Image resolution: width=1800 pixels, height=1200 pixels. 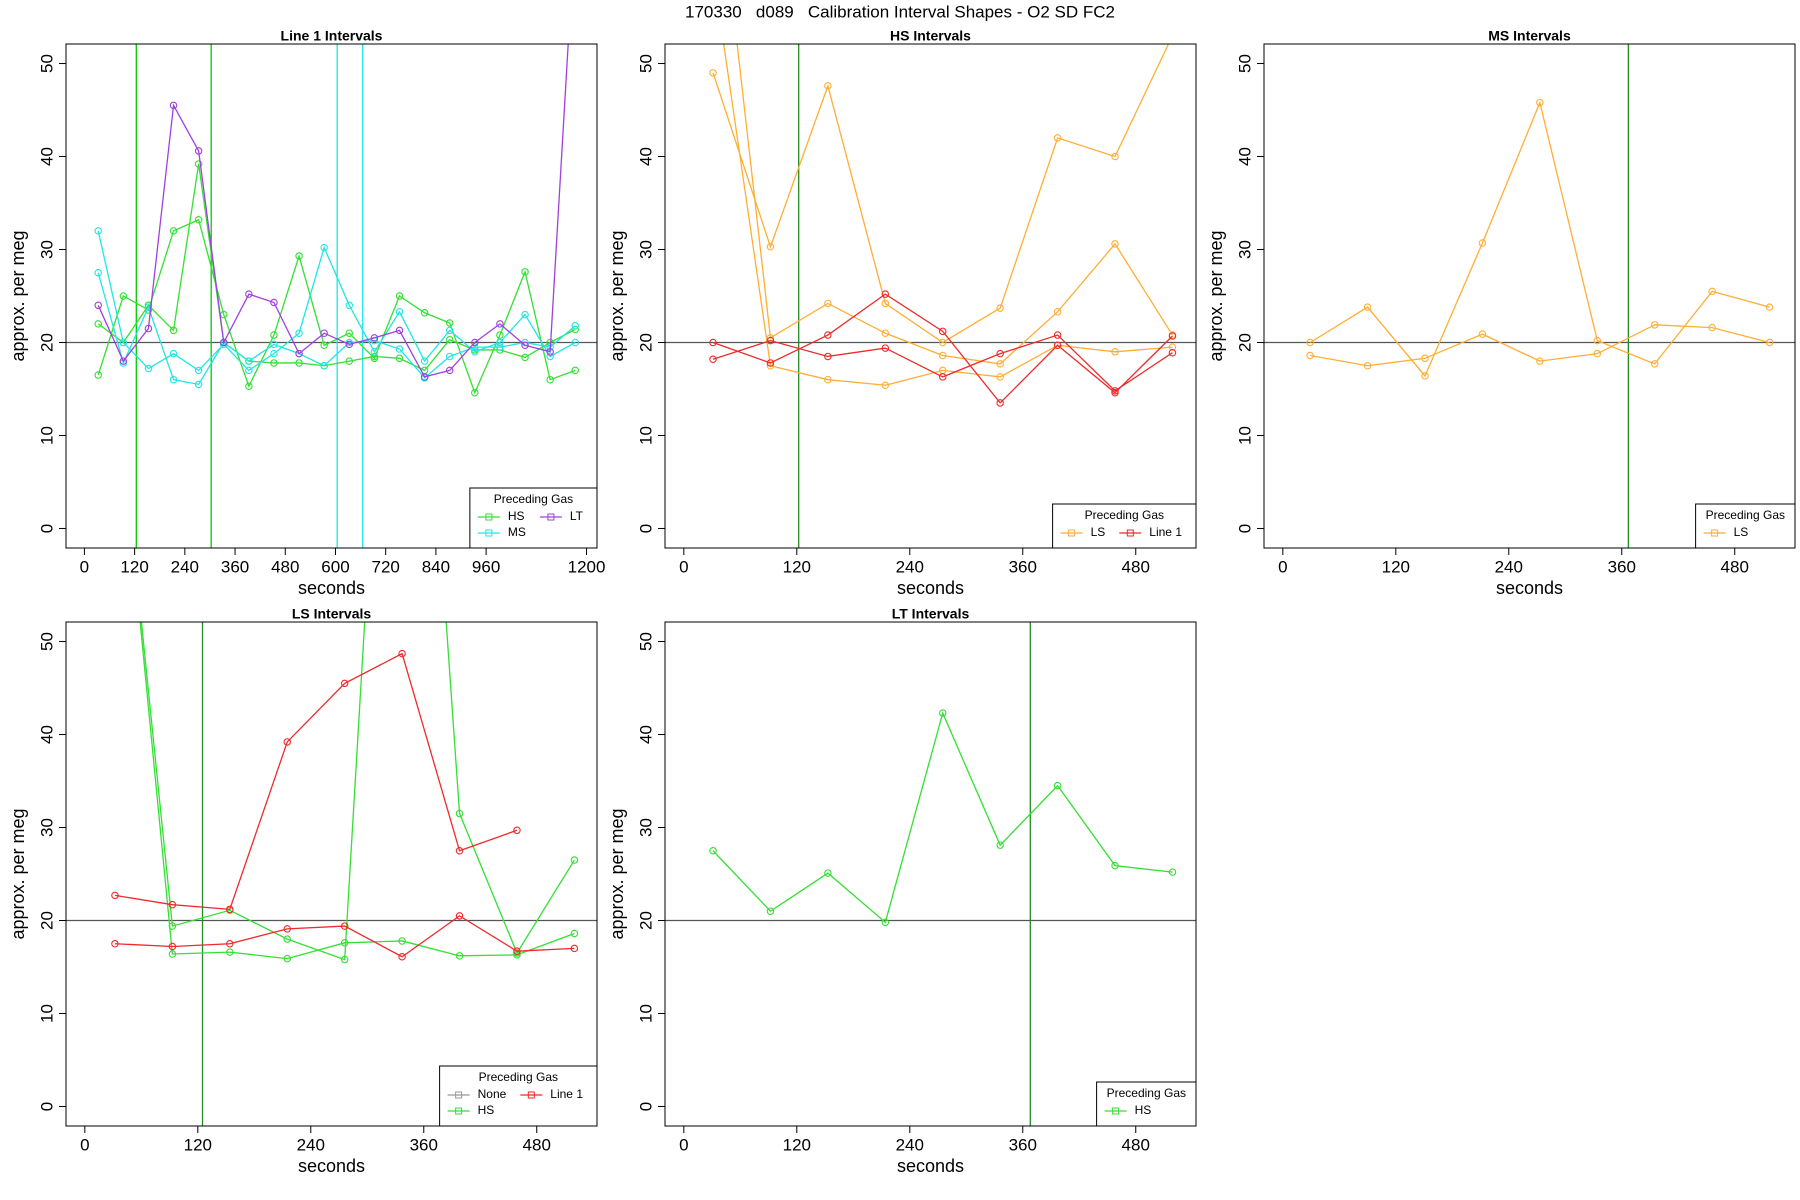 I want to click on panel-title: MS Intervals, so click(x=1529, y=36).